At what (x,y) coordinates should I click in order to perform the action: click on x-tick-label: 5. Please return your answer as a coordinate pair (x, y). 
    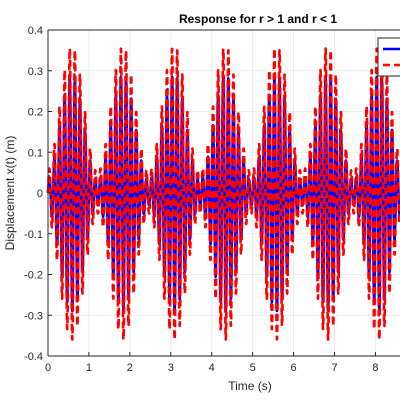
    Looking at the image, I should click on (253, 368).